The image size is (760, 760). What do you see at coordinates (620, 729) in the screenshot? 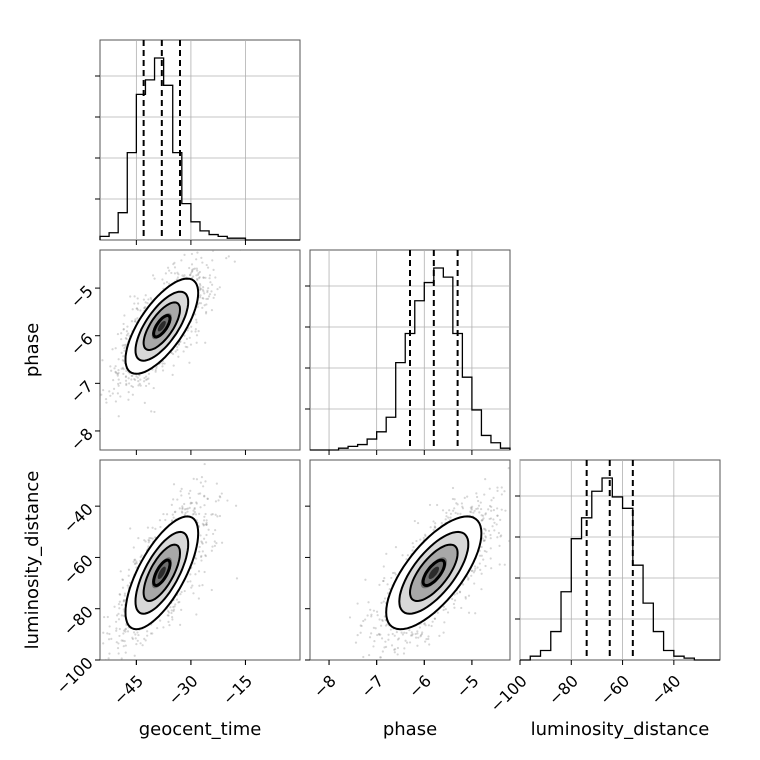
I see `x-axis-label-luminosity_distance: luminosity_distance` at bounding box center [620, 729].